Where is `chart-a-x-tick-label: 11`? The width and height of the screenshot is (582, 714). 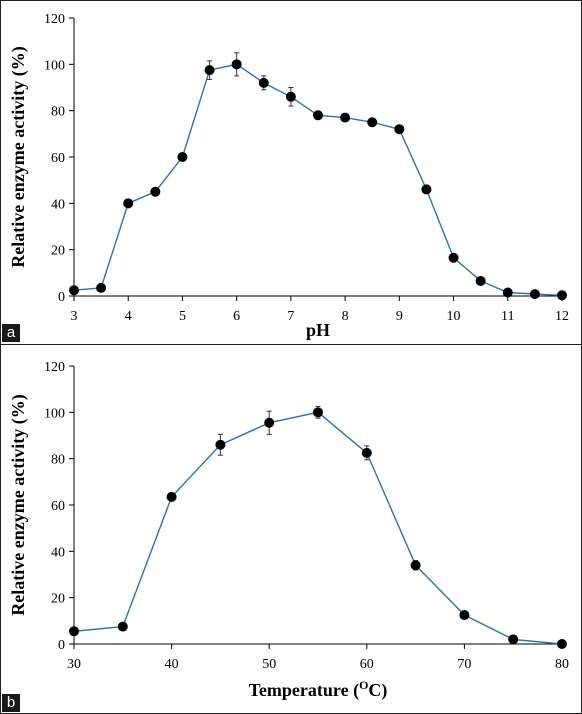 chart-a-x-tick-label: 11 is located at coordinates (507, 316).